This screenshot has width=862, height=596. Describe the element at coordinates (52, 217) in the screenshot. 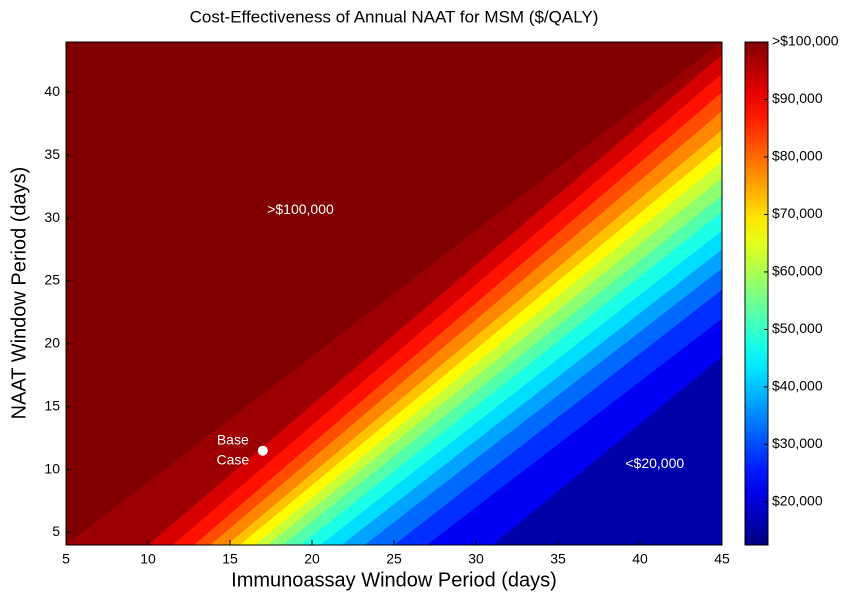

I see `y-tick-label: 30` at that location.